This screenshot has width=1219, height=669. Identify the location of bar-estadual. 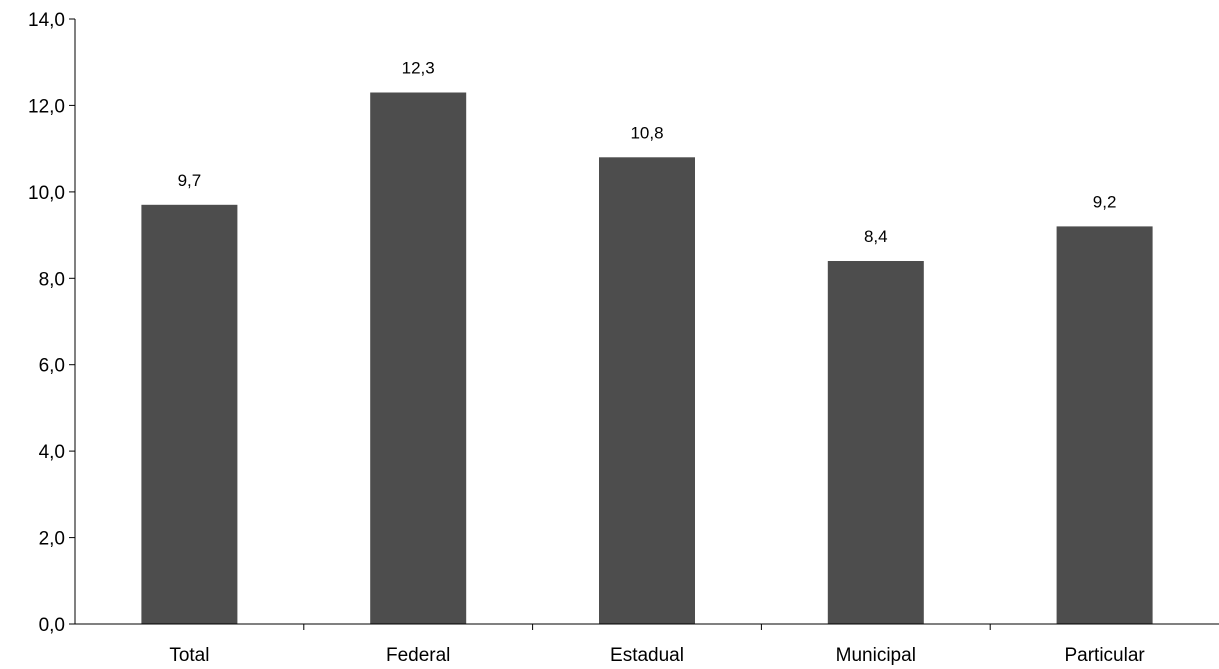
(647, 391).